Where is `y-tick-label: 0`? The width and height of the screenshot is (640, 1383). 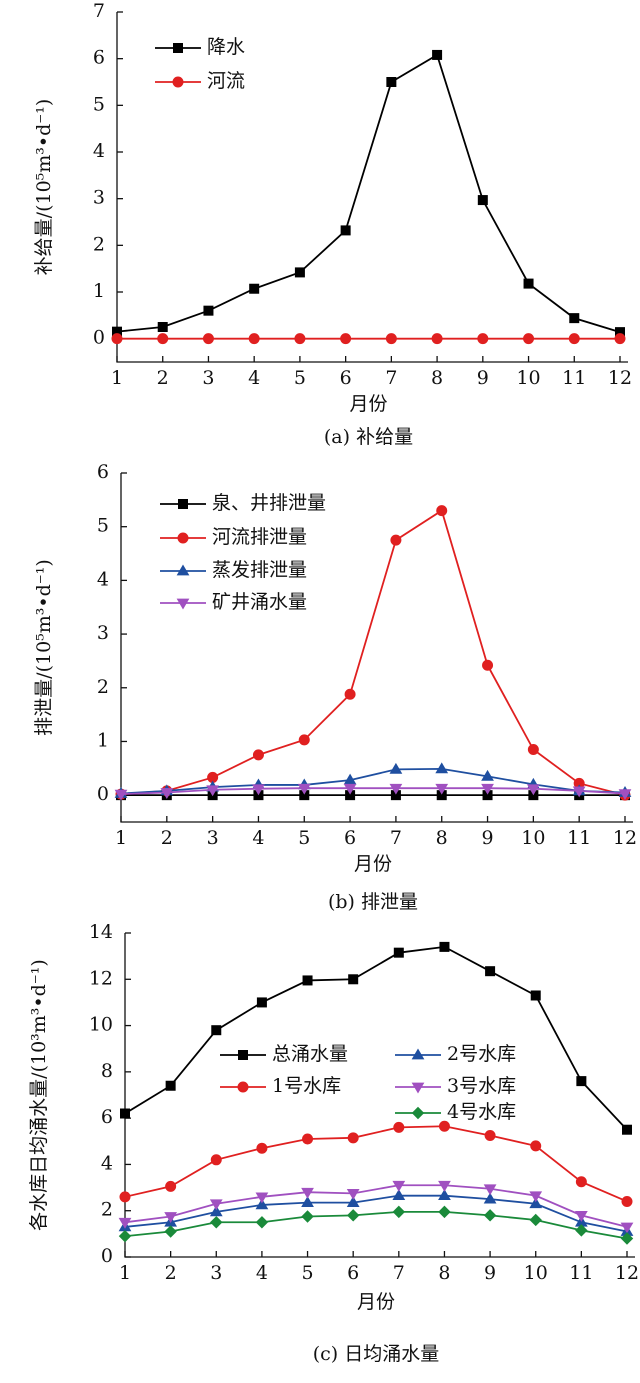 y-tick-label: 0 is located at coordinates (107, 1256).